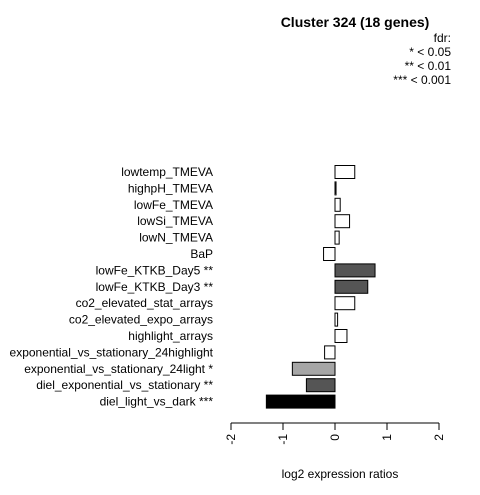 The height and width of the screenshot is (495, 480). Describe the element at coordinates (144, 303) in the screenshot. I see `category-label: co2_elevated_stat_arrays` at that location.